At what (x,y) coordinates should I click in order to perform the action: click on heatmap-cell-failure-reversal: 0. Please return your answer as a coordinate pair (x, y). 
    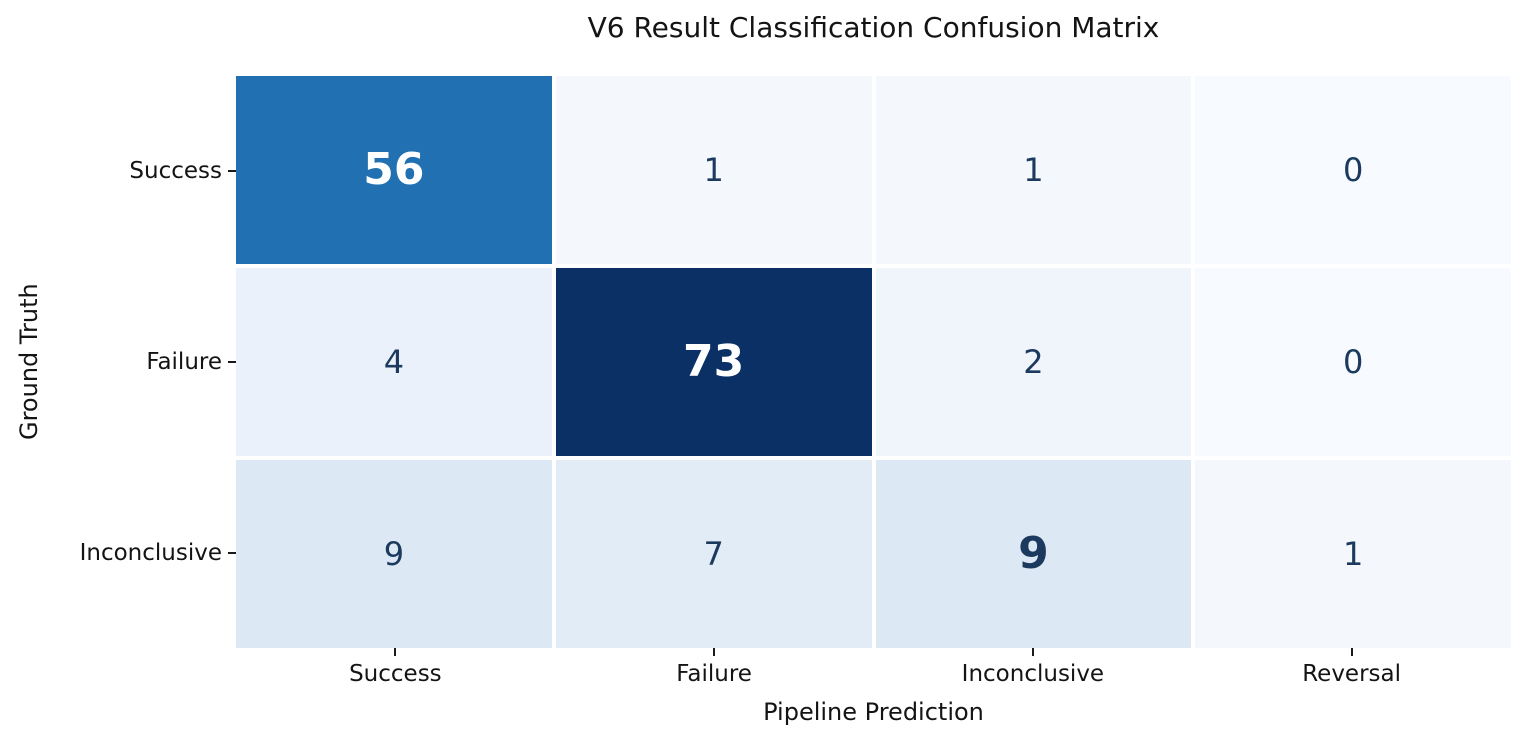
    Looking at the image, I should click on (1353, 362).